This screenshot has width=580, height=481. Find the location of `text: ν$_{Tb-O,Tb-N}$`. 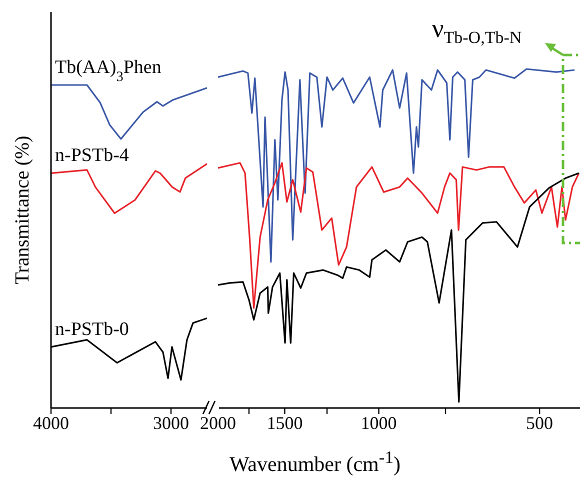

text: ν$_{Tb-O,Tb-N}$ is located at coordinates (477, 32).